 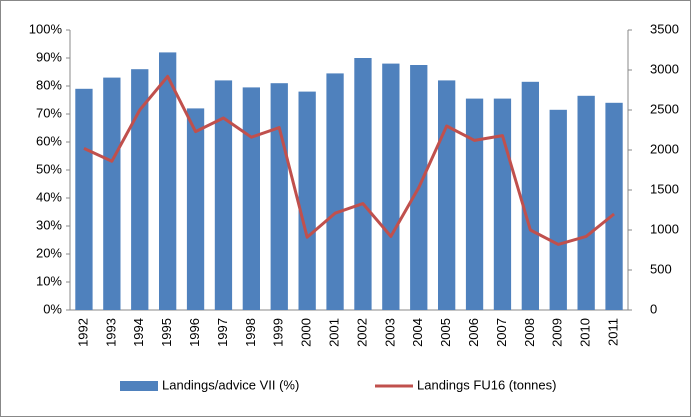 I want to click on x-tick-label: 2000, so click(x=306, y=332).